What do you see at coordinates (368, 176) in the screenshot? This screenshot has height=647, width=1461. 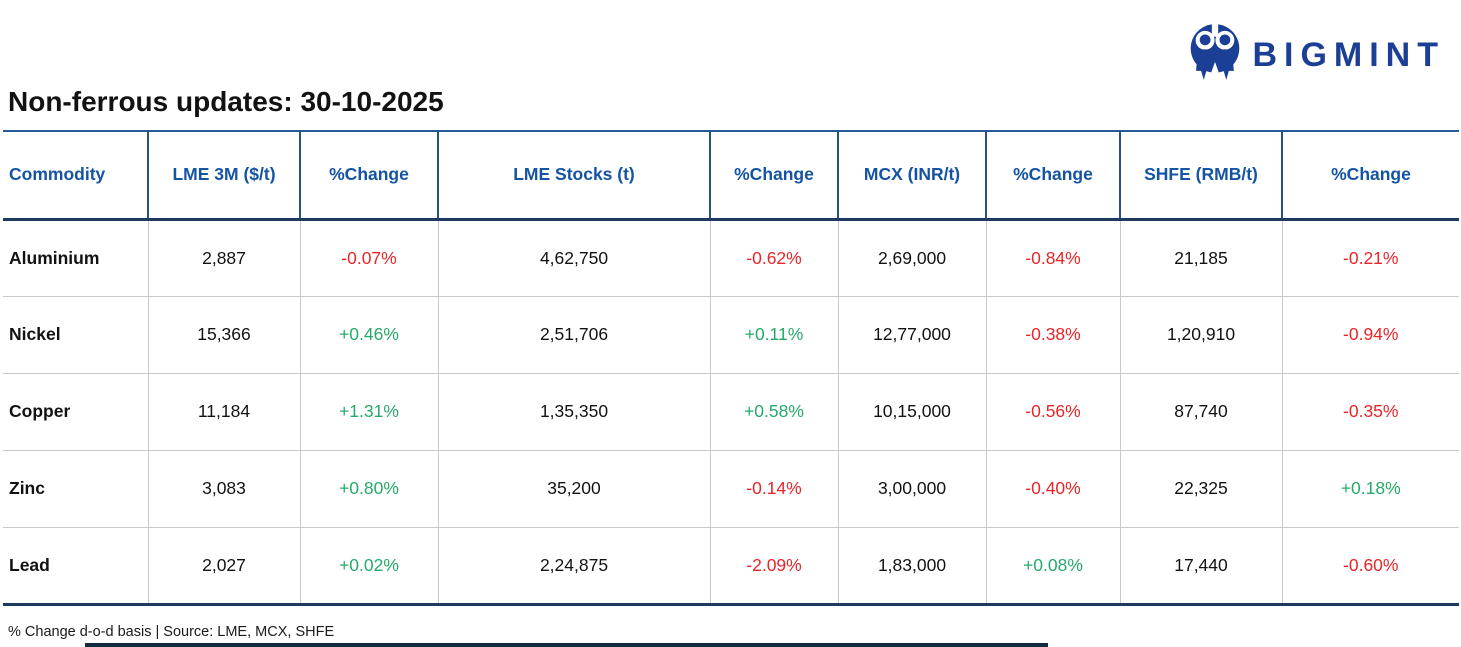 I see `col-header-lme-3m-change: %Change` at bounding box center [368, 176].